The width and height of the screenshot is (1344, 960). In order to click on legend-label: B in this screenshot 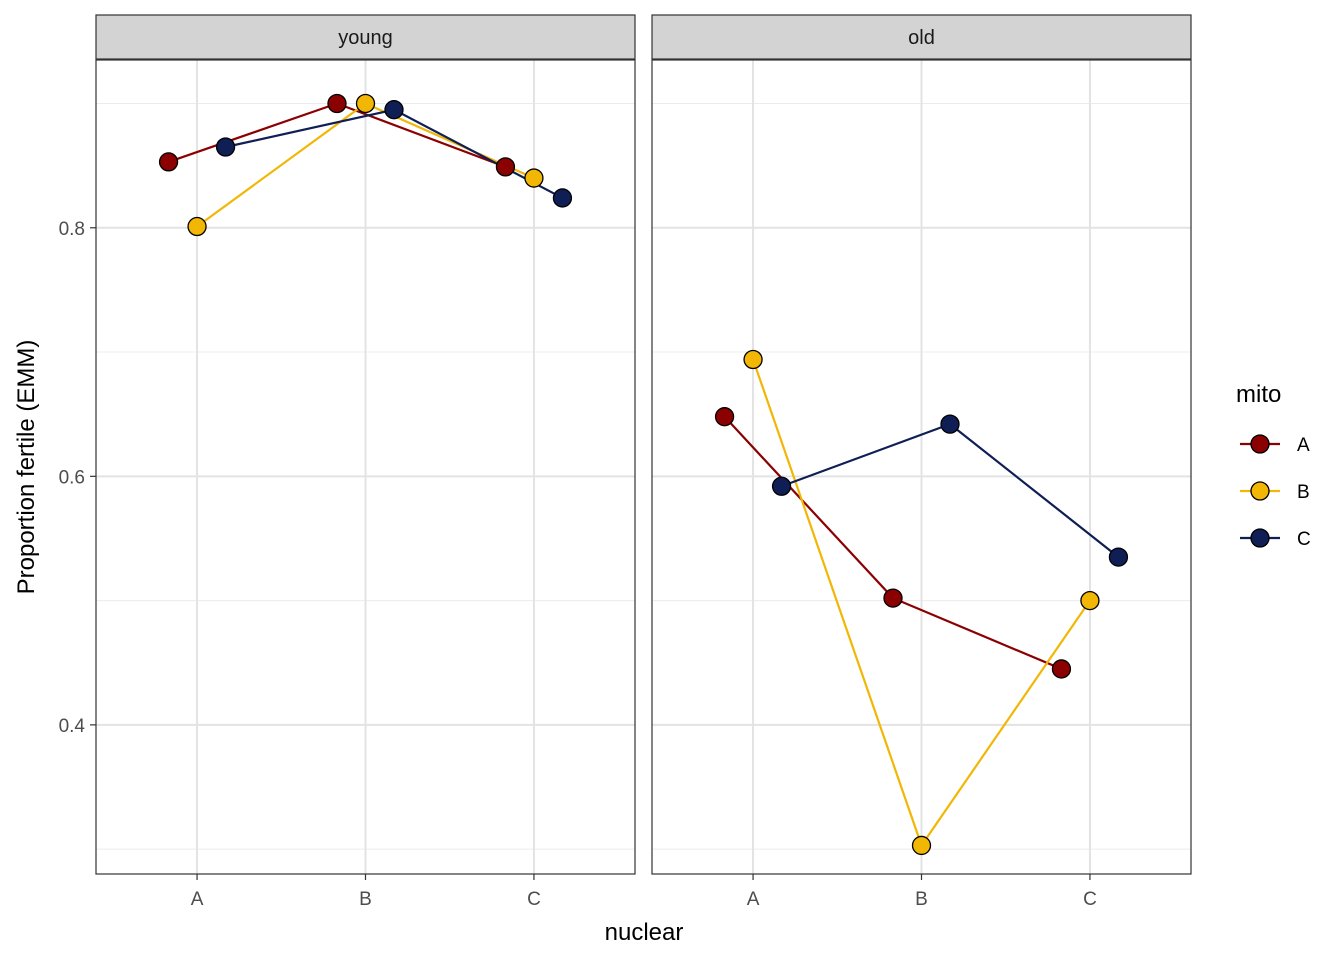, I will do `click(1303, 492)`.